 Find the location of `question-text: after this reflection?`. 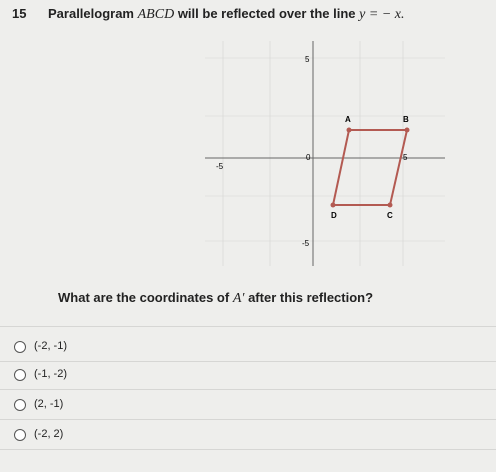

question-text: after this reflection? is located at coordinates (311, 297).